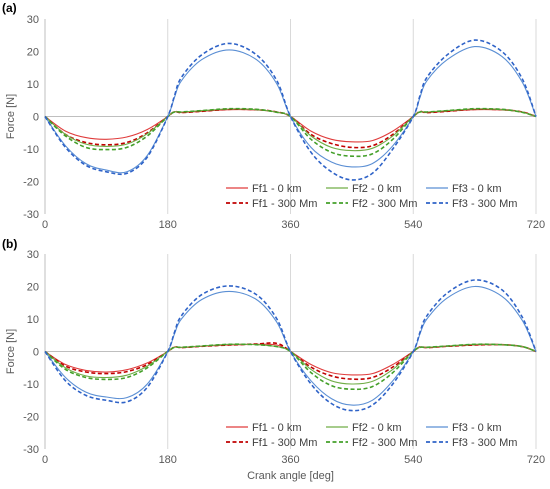 This screenshot has height=489, width=550. What do you see at coordinates (290, 476) in the screenshot?
I see `x-axis-label: Crank angle [deg]` at bounding box center [290, 476].